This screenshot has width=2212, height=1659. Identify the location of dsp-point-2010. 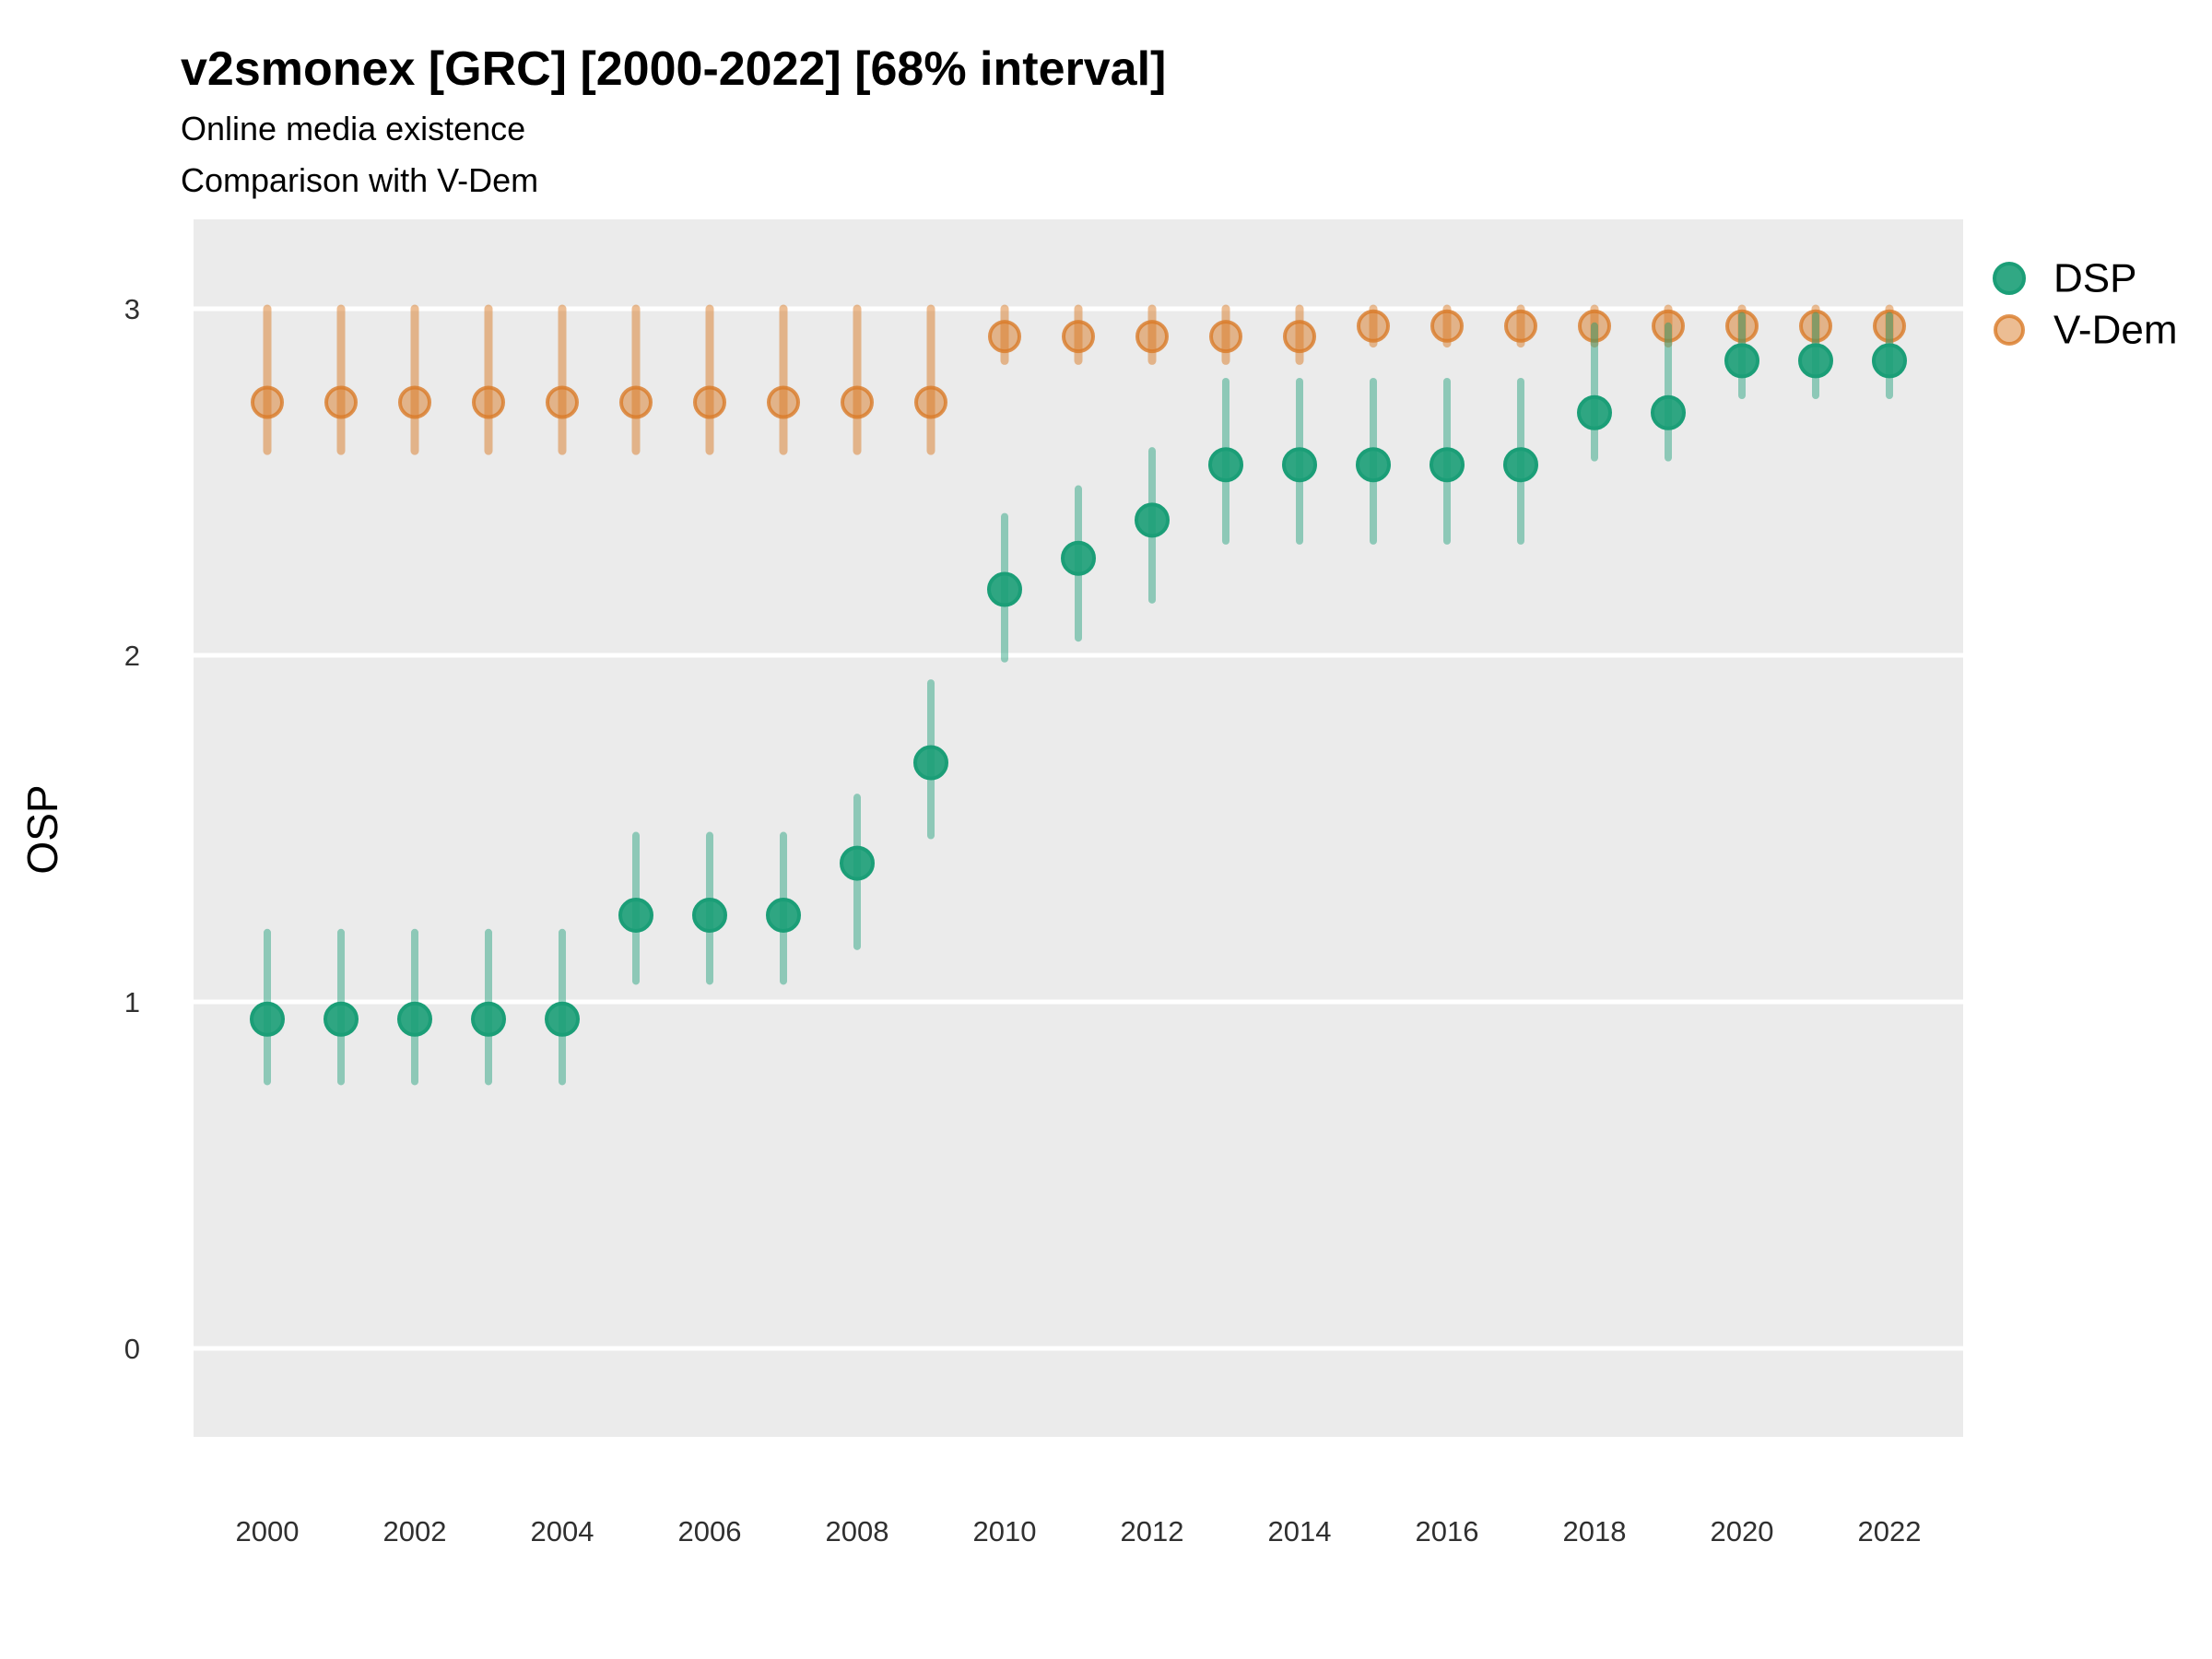
(1004, 589).